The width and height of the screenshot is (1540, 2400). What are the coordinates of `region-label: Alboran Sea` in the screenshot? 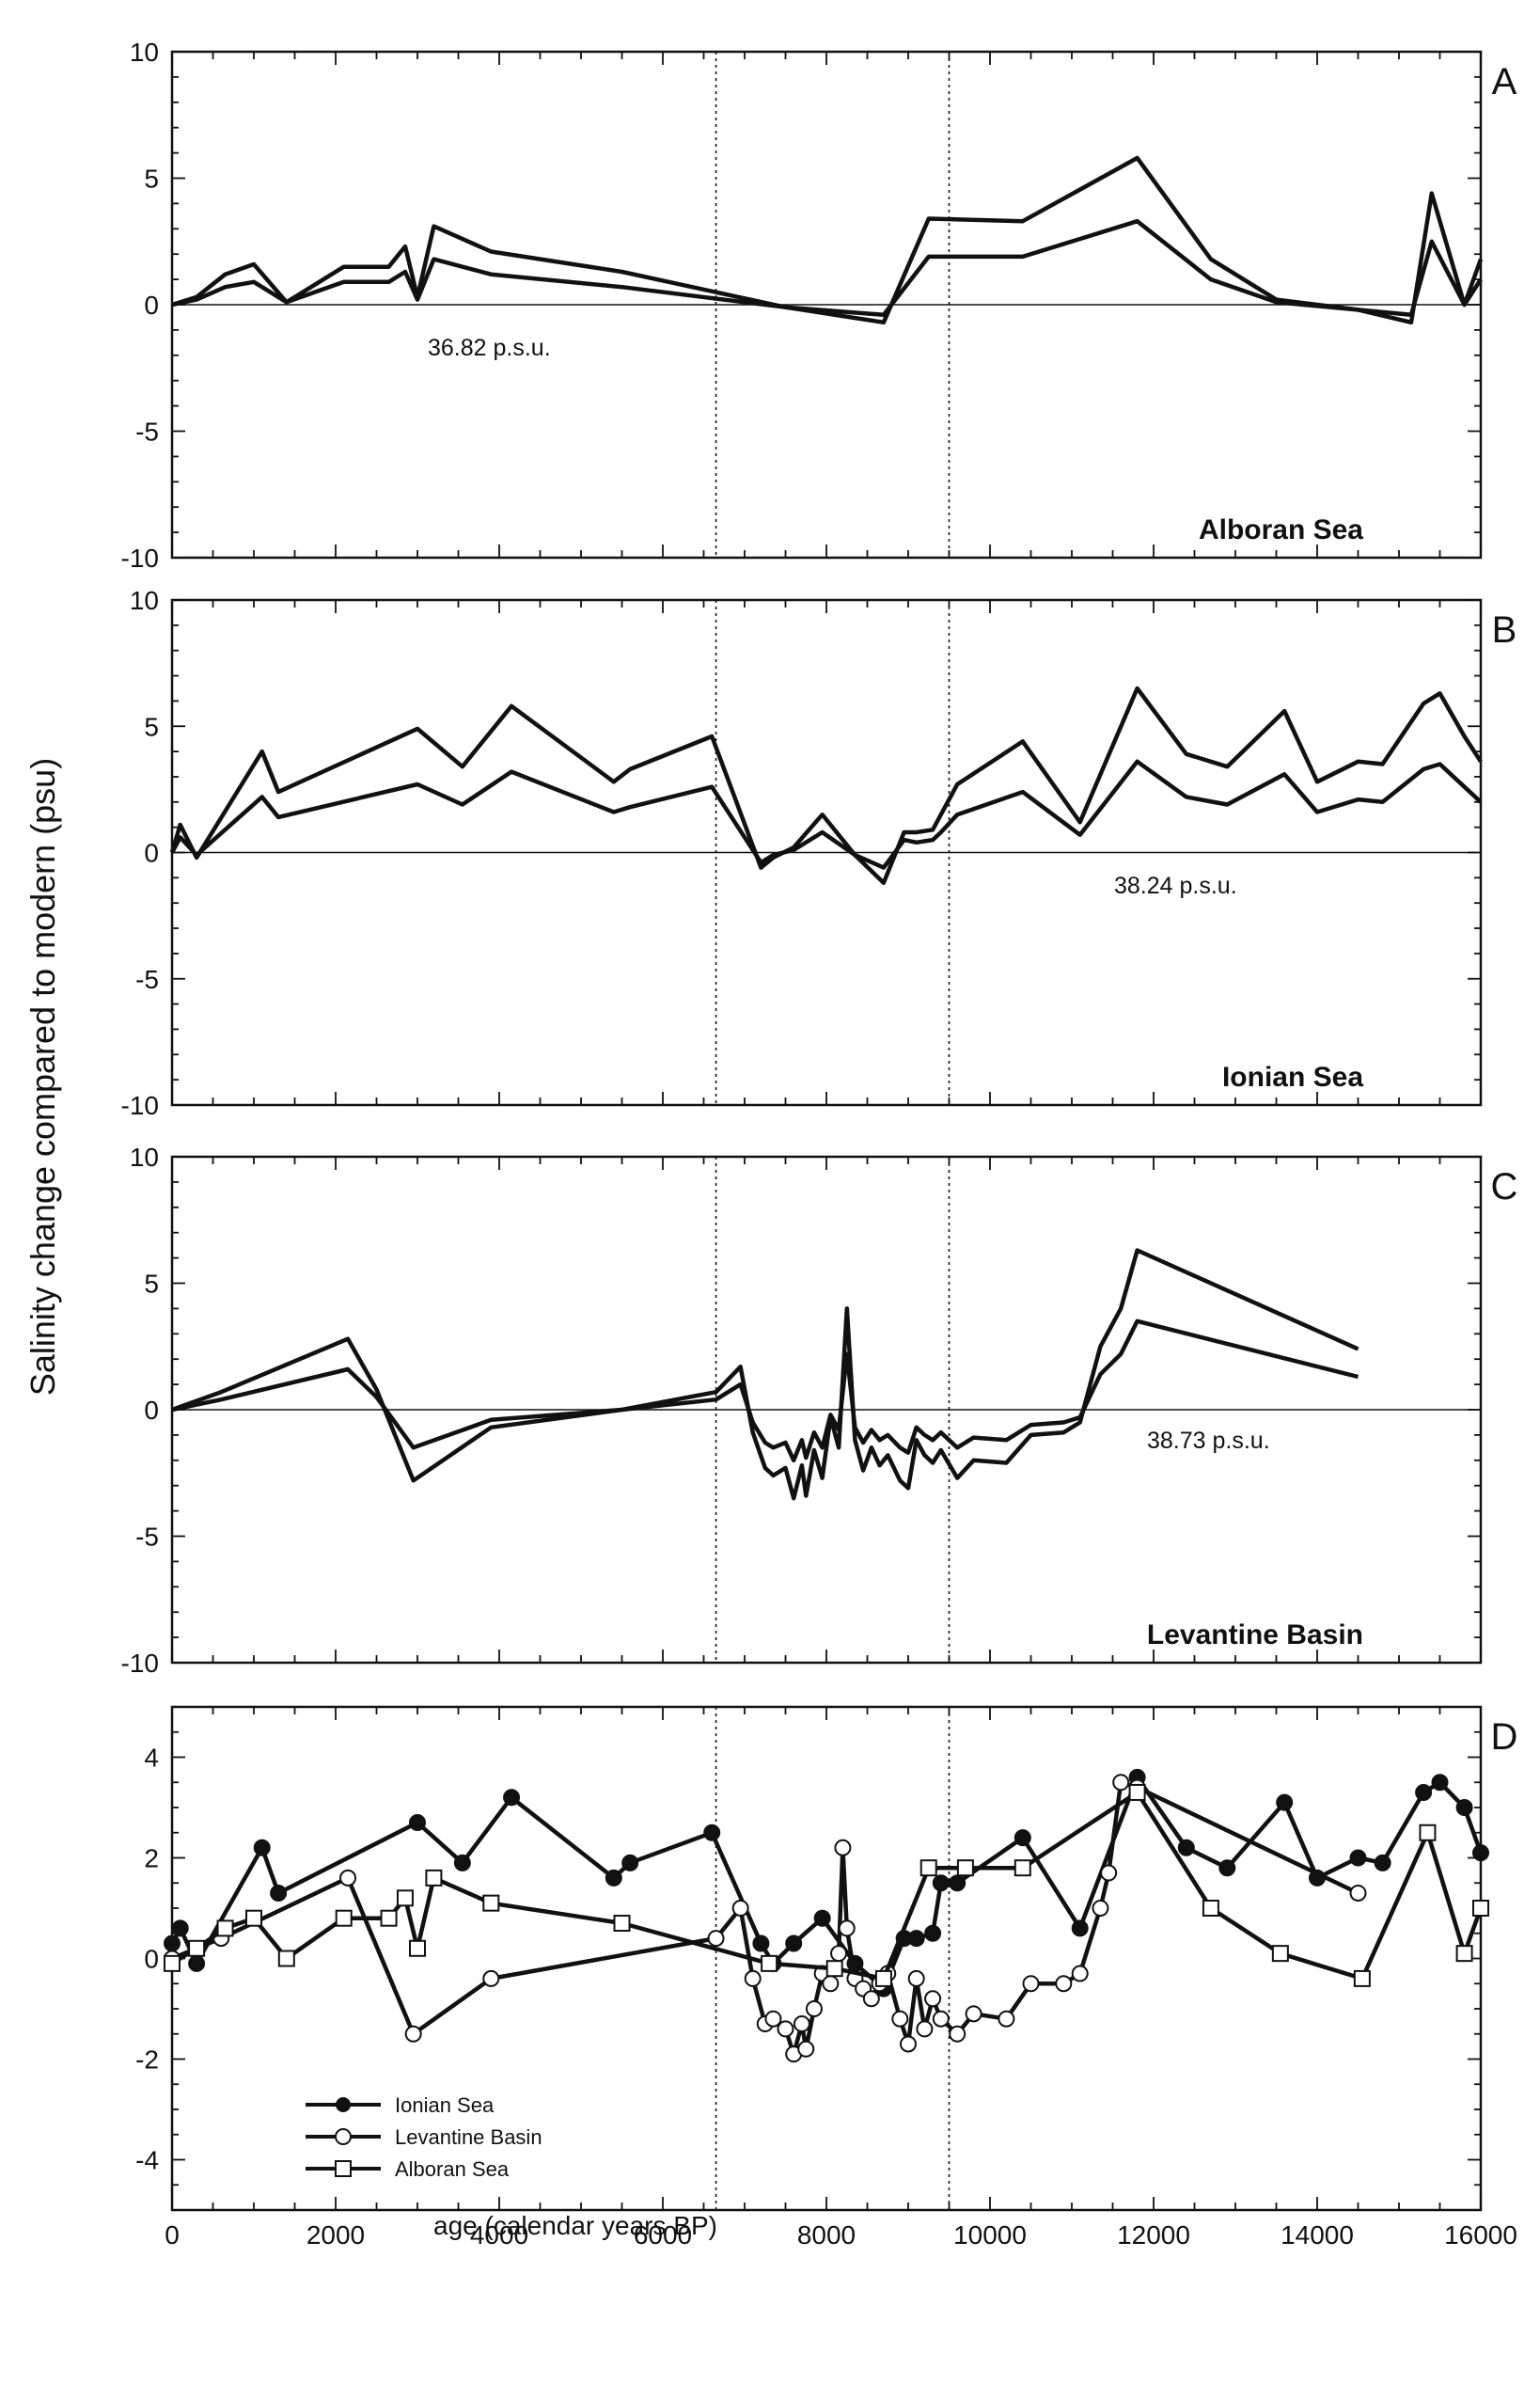 It's located at (1281, 529).